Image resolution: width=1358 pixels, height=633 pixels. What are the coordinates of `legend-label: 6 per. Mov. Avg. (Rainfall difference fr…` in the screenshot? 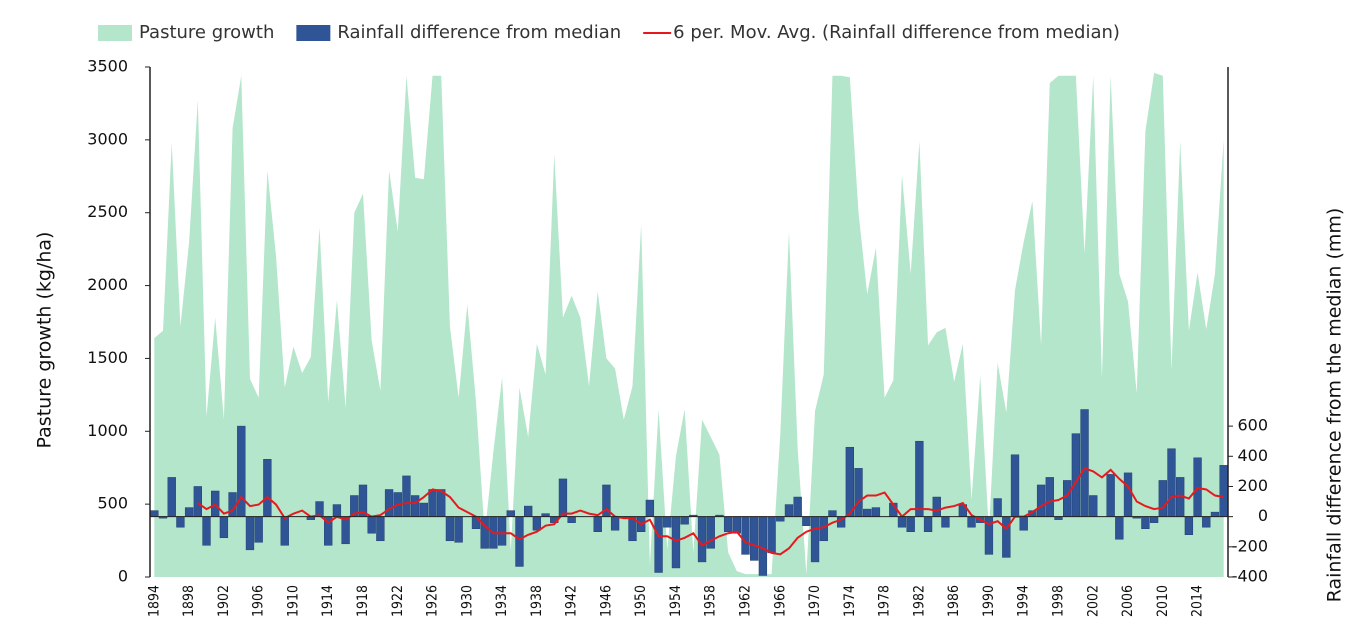 It's located at (896, 32).